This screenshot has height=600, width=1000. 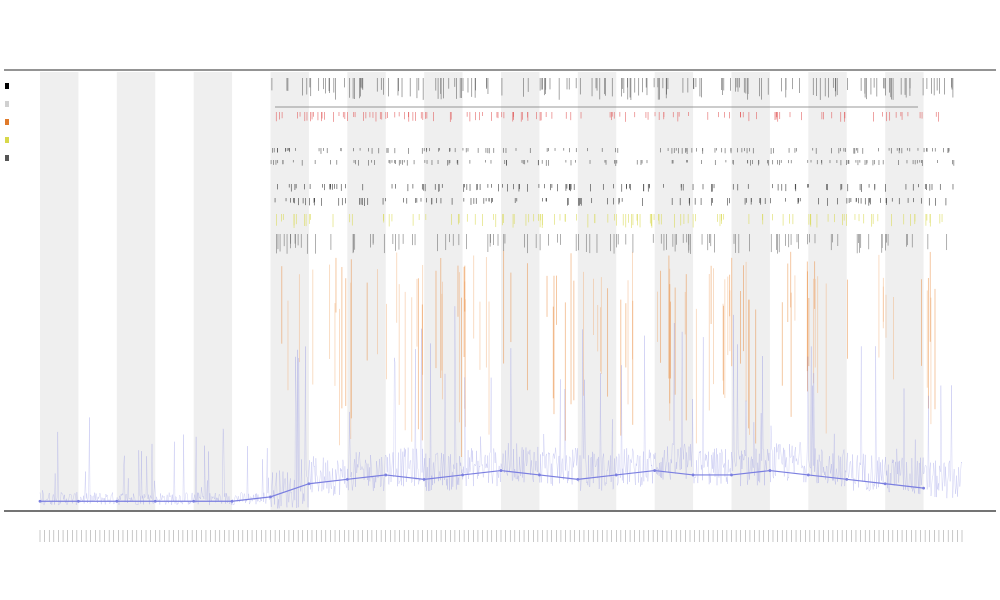 I want to click on x-tick-labels, so click(x=501, y=536).